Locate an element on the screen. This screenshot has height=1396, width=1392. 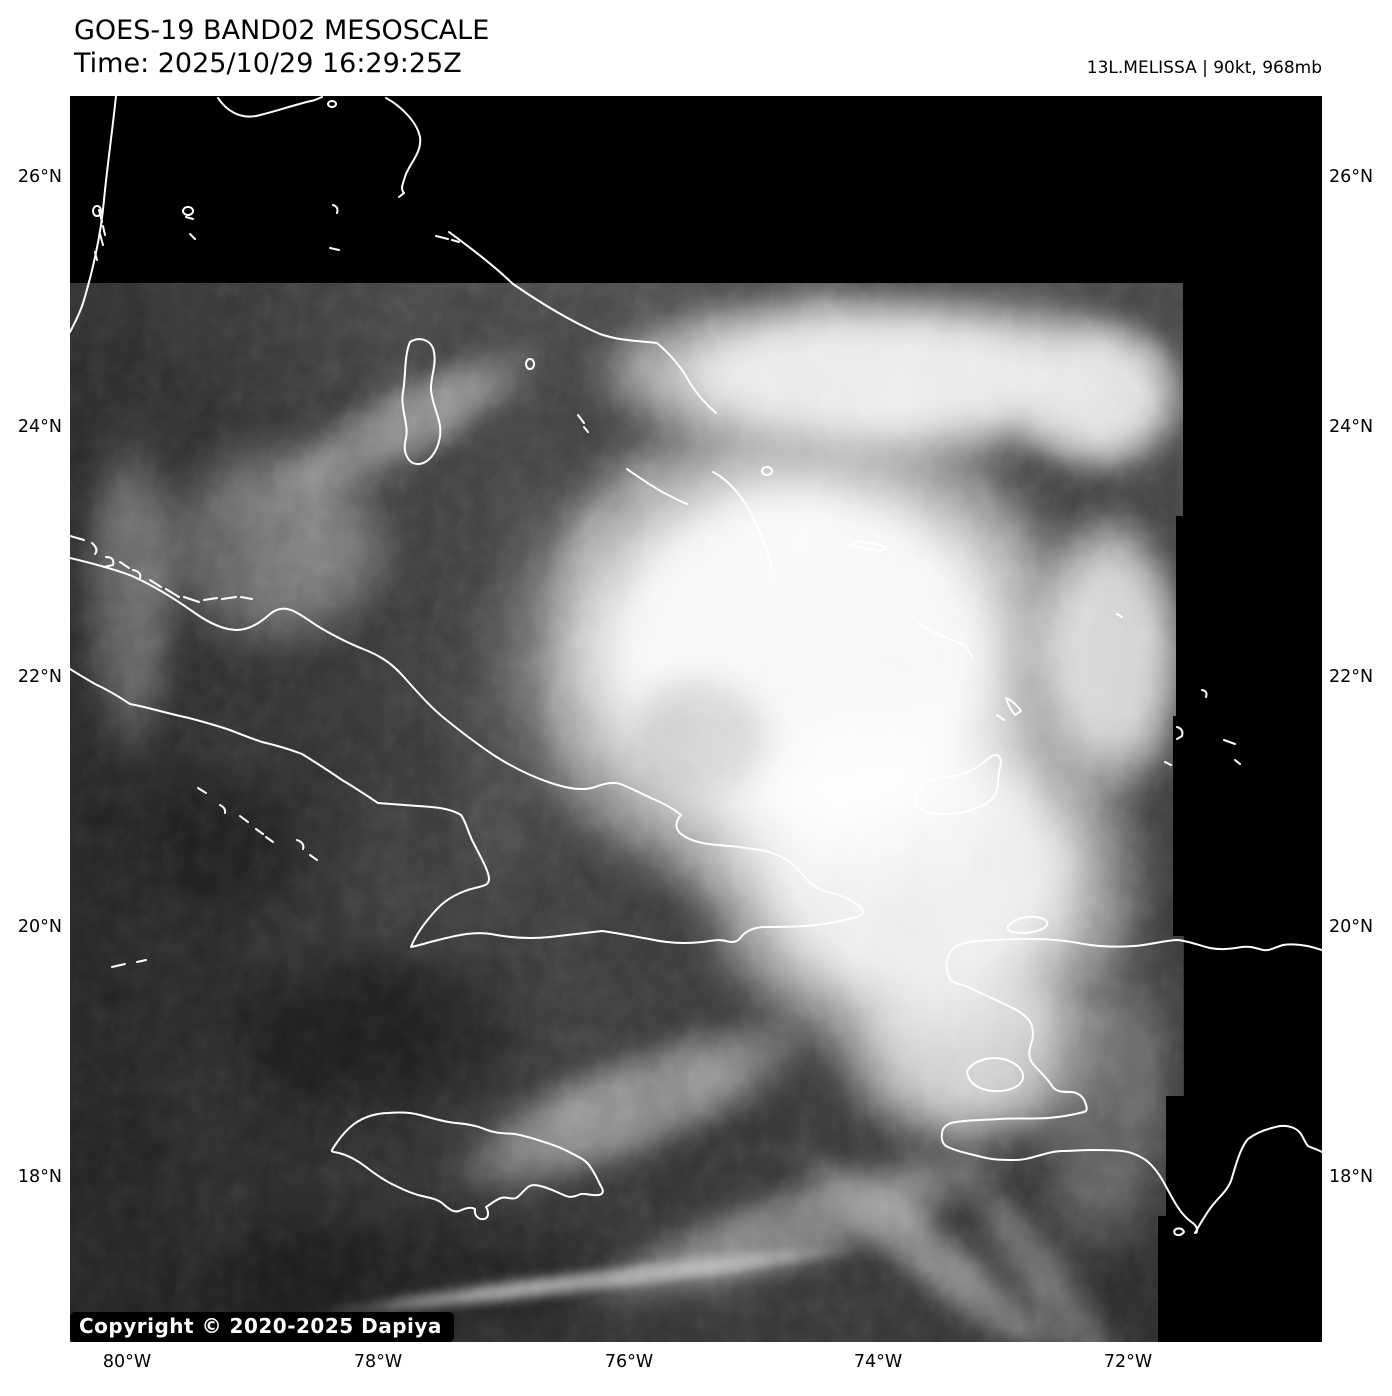
lat-tick-lat-right-18N: 18°N is located at coordinates (1351, 1177).